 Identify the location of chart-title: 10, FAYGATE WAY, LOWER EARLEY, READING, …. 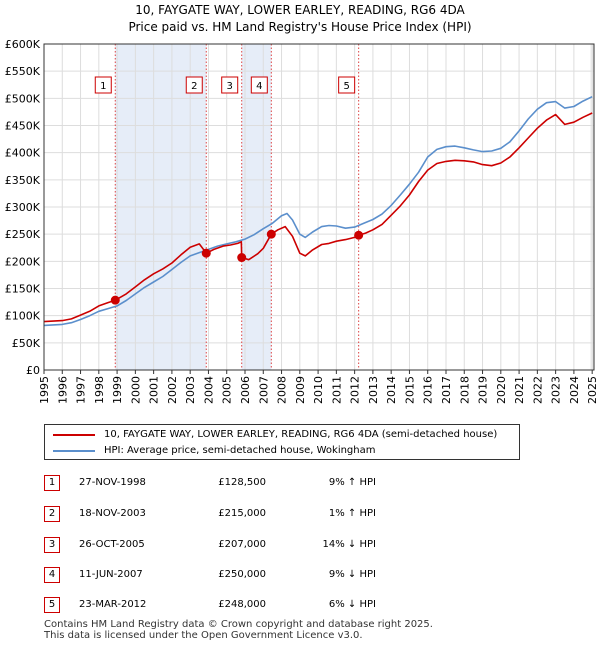
(300, 10).